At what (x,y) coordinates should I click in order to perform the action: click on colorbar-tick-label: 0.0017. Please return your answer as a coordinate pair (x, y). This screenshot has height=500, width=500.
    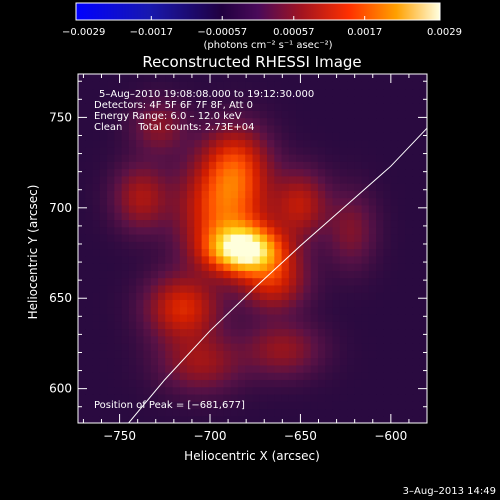
    Looking at the image, I should click on (364, 32).